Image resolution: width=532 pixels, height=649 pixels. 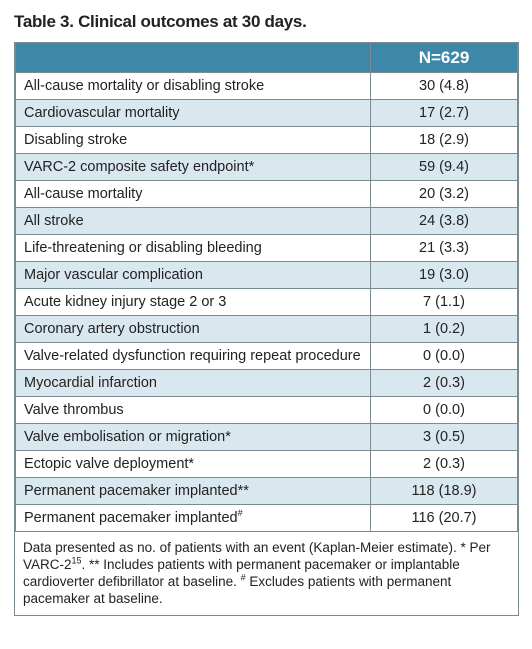 I want to click on row-label: Cardiovascular mortality, so click(x=102, y=113).